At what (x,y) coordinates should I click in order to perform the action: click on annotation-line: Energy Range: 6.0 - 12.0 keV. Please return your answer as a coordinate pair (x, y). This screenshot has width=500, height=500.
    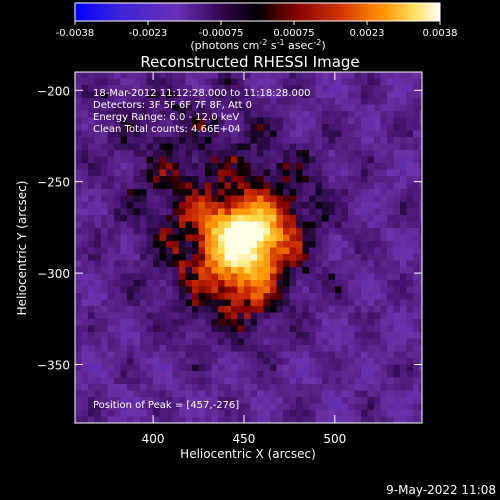
    Looking at the image, I should click on (166, 117).